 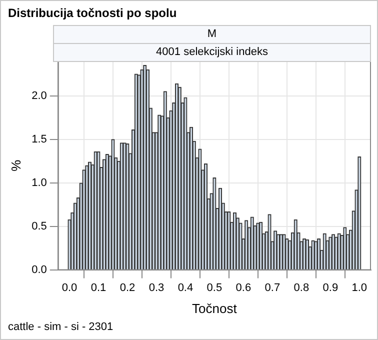 I want to click on text: cattle - sim - si - 2301, so click(x=61, y=327).